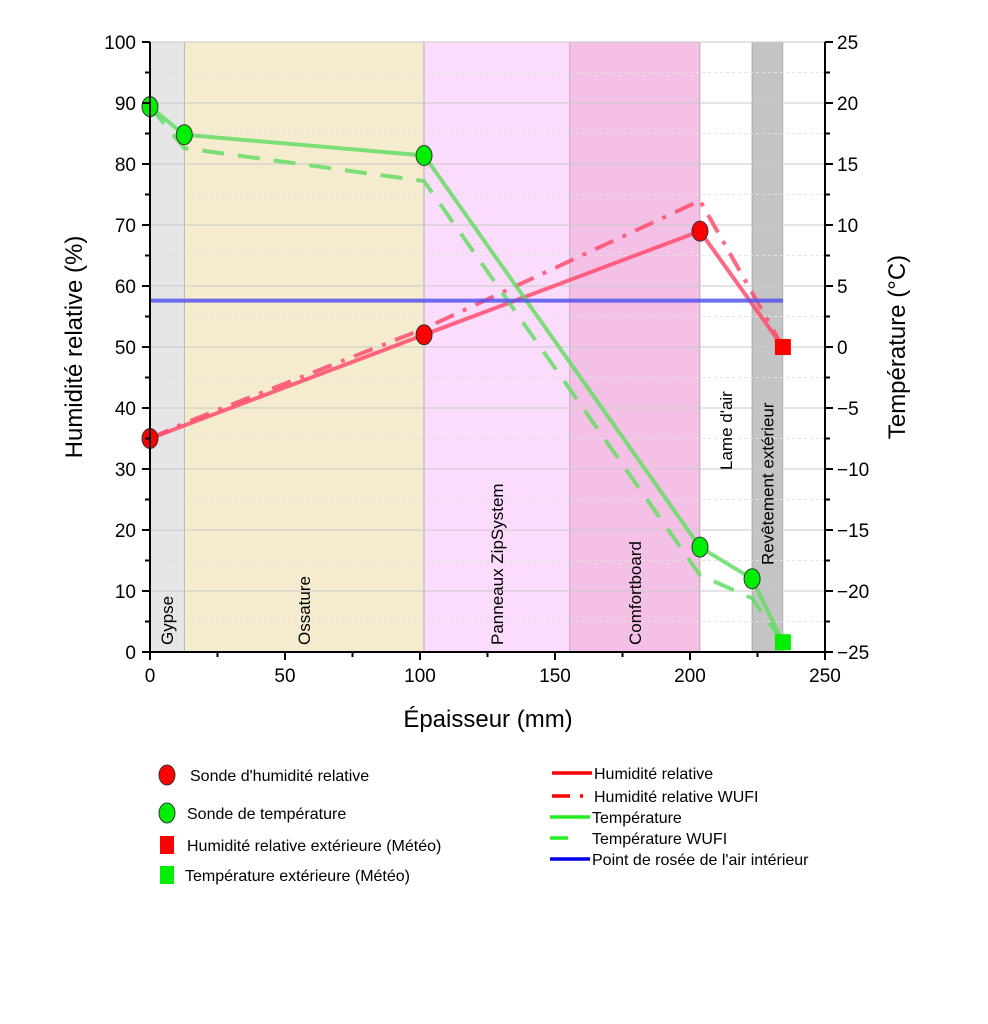 The height and width of the screenshot is (1024, 988). What do you see at coordinates (700, 860) in the screenshot?
I see `legend-label: Point de rosée de l'air intérieur` at bounding box center [700, 860].